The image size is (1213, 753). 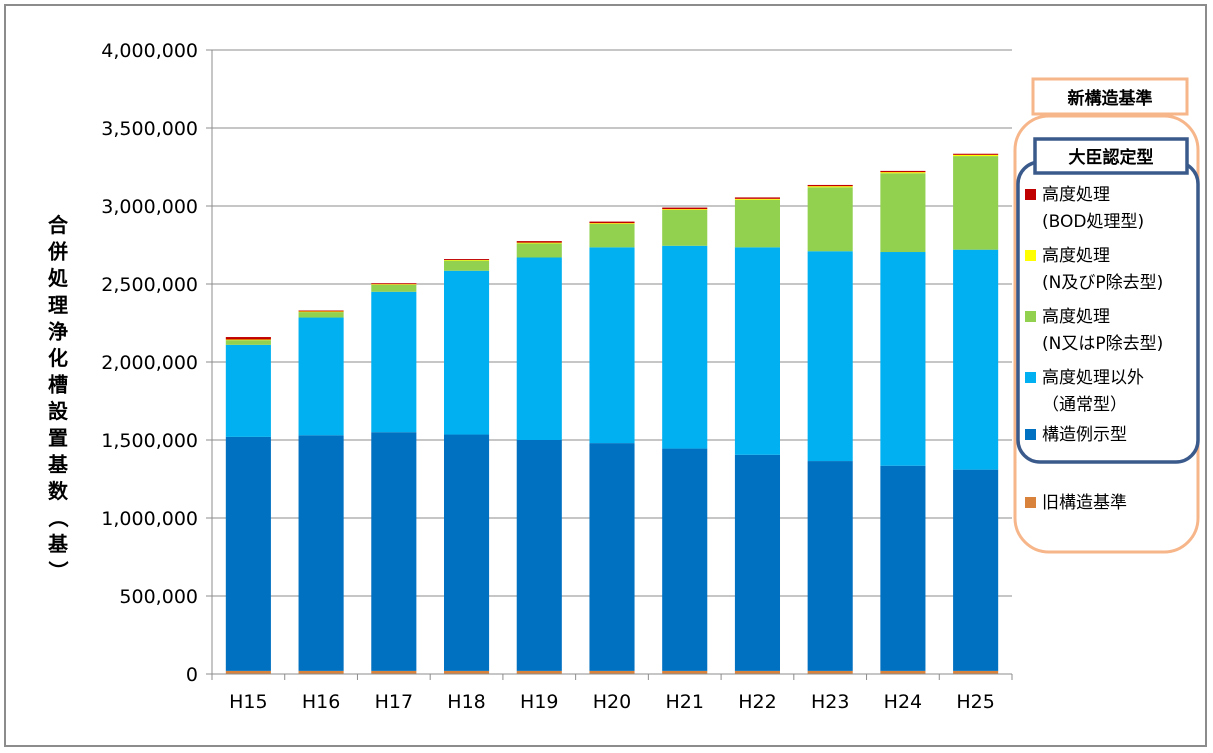 I want to click on legend-label: (BOD処理型), so click(x=1093, y=222).